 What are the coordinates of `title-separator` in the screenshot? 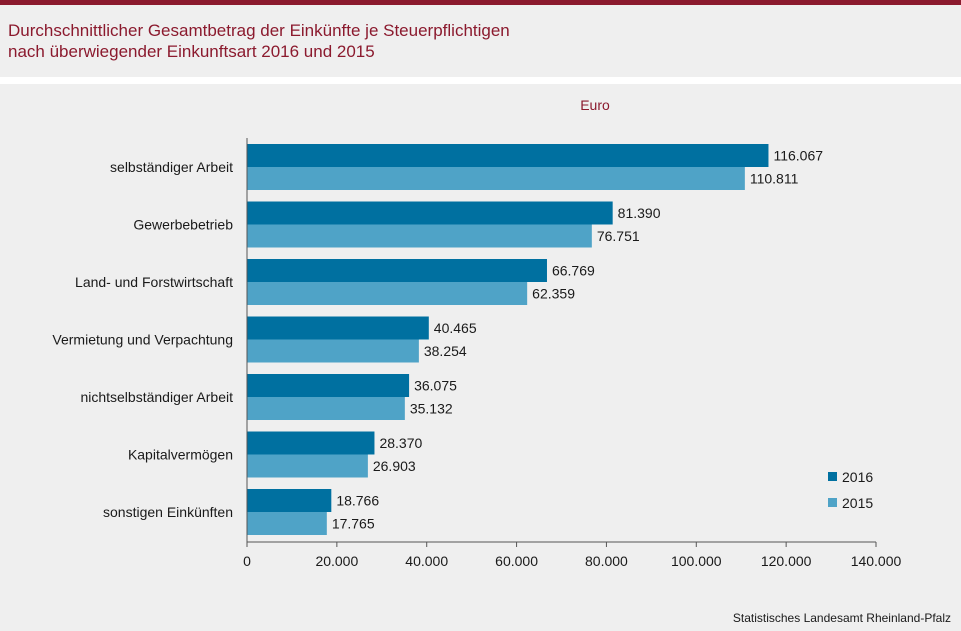 It's located at (480, 80).